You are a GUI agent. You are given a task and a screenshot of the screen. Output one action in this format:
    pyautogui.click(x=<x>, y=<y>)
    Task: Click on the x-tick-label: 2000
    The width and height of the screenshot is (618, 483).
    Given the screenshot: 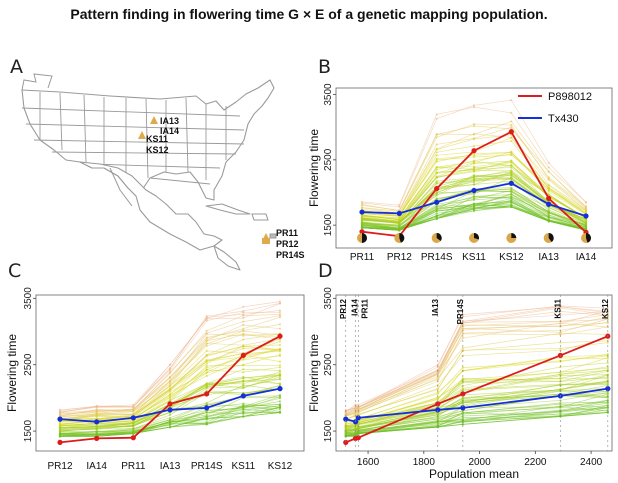 What is the action you would take?
    pyautogui.click(x=479, y=462)
    